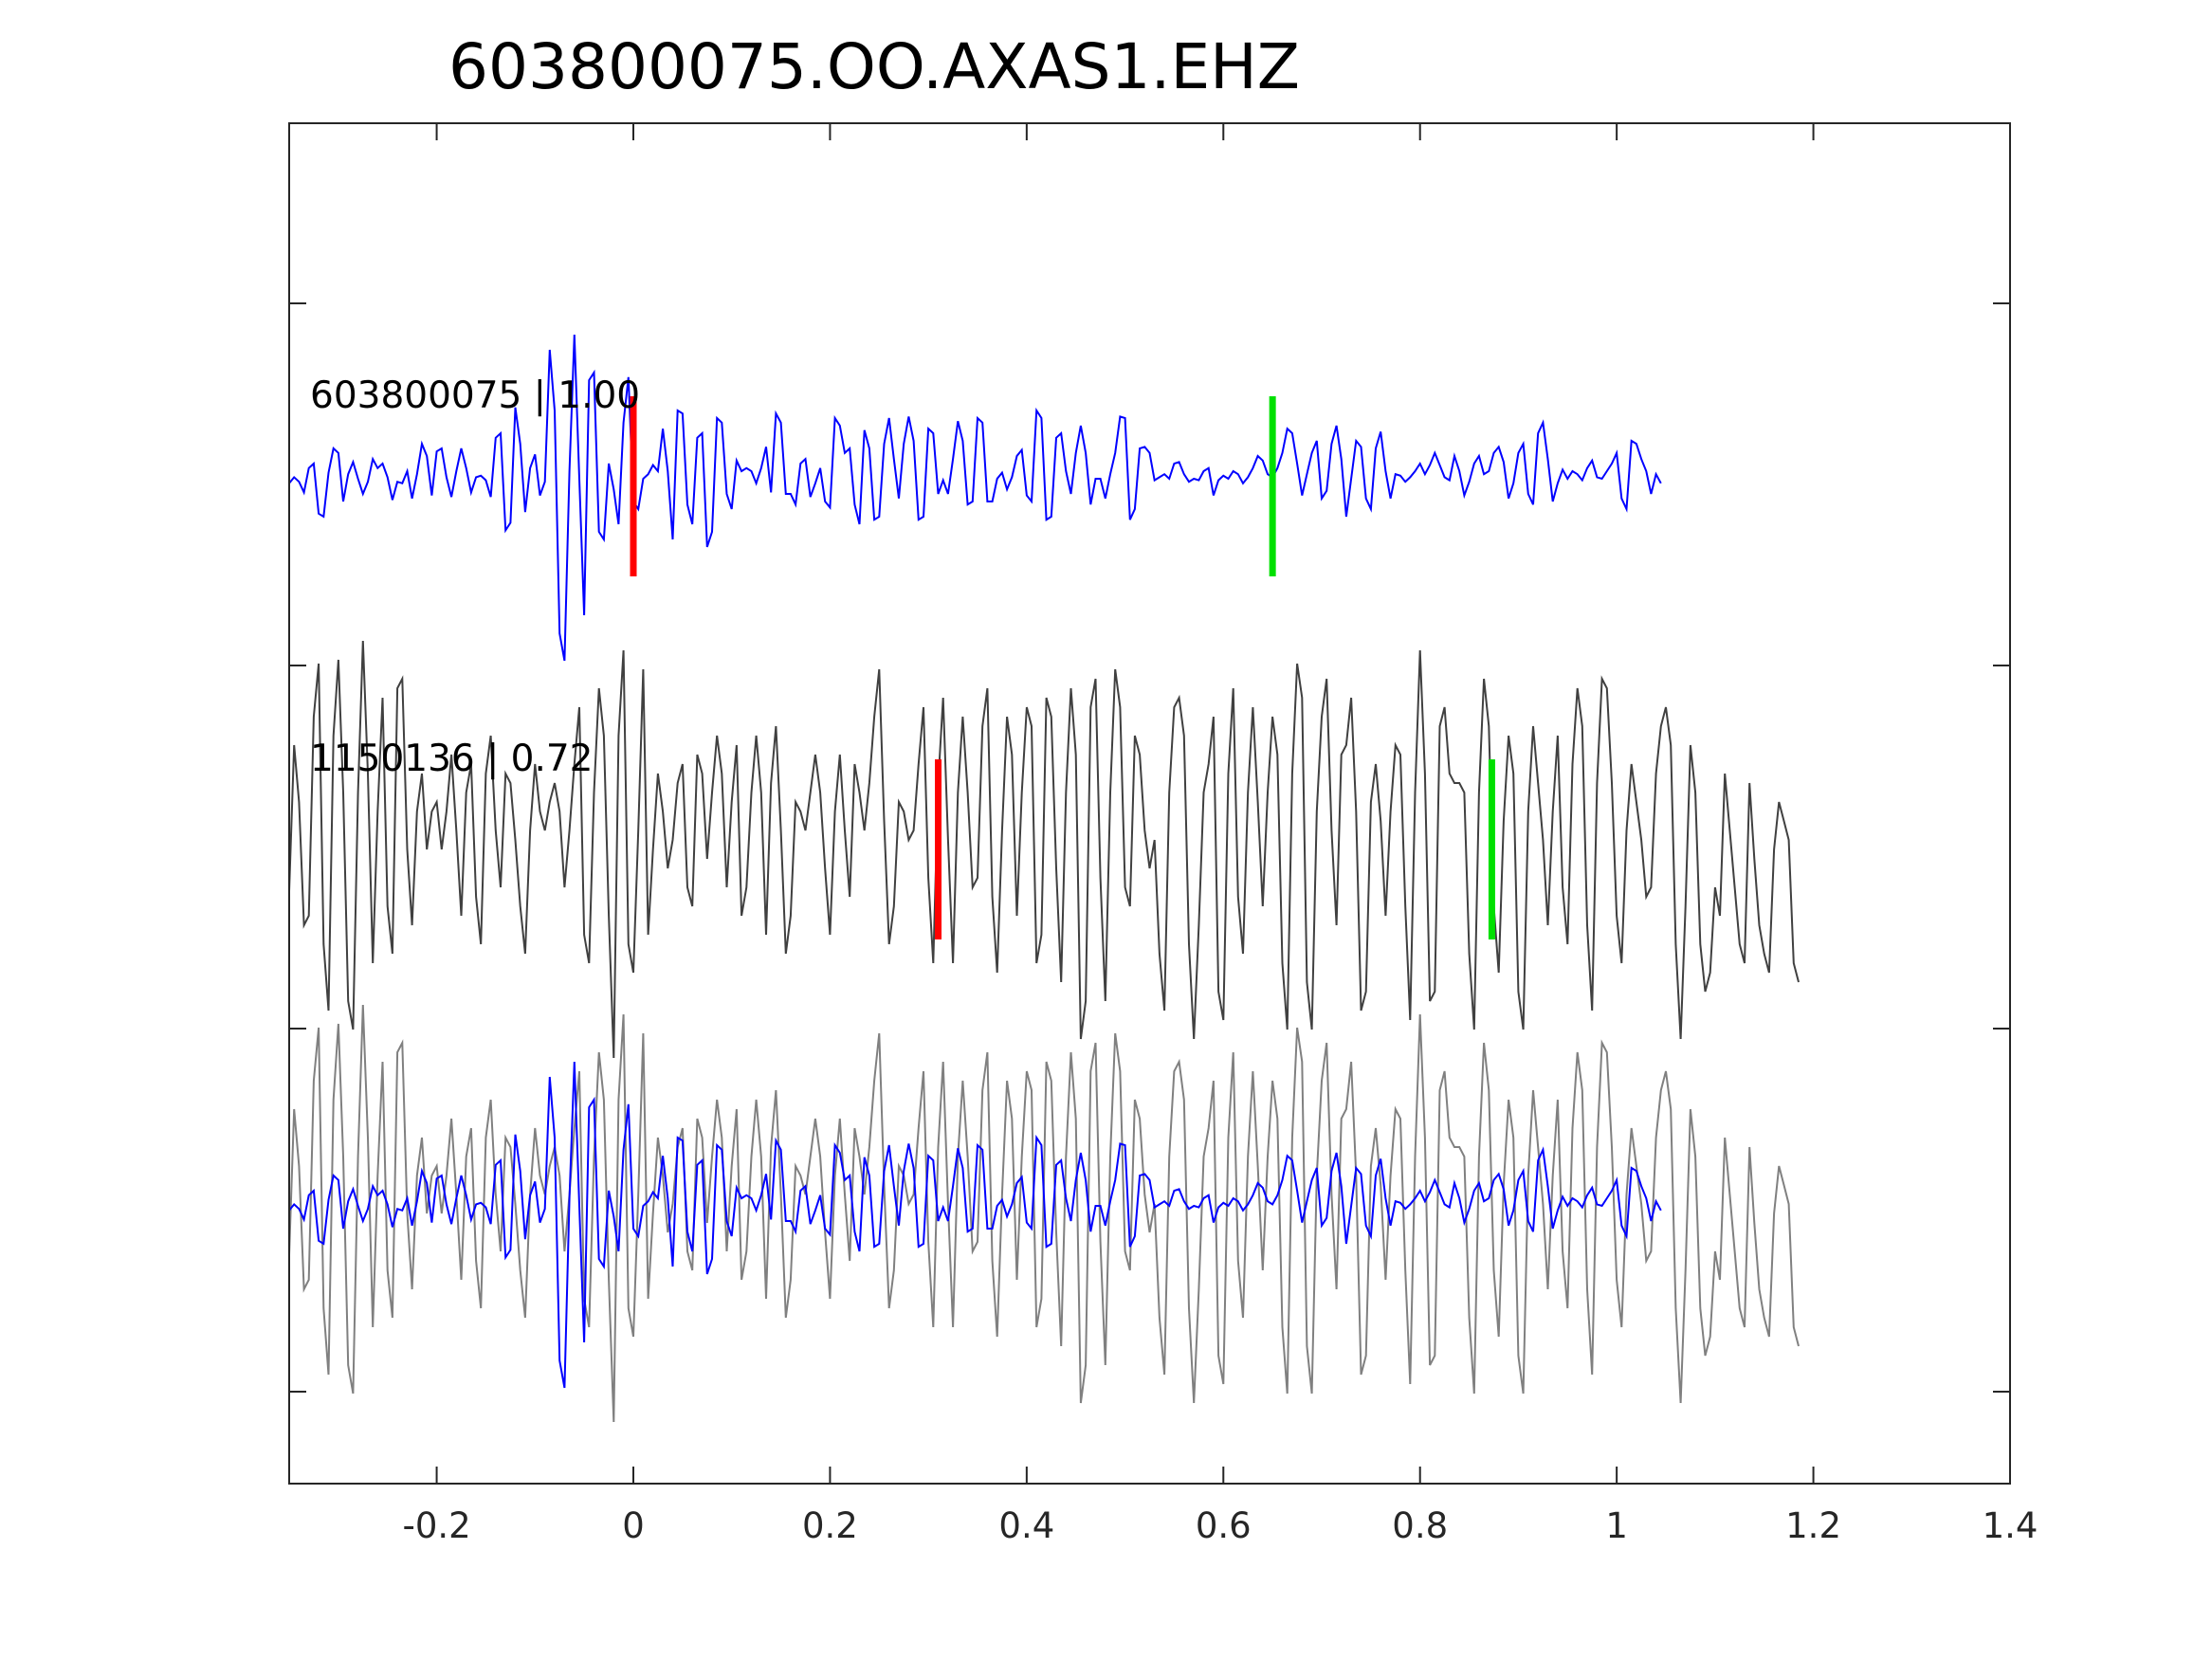 This screenshot has width=2212, height=1659. What do you see at coordinates (1616, 1525) in the screenshot?
I see `x-tick-label: 1` at bounding box center [1616, 1525].